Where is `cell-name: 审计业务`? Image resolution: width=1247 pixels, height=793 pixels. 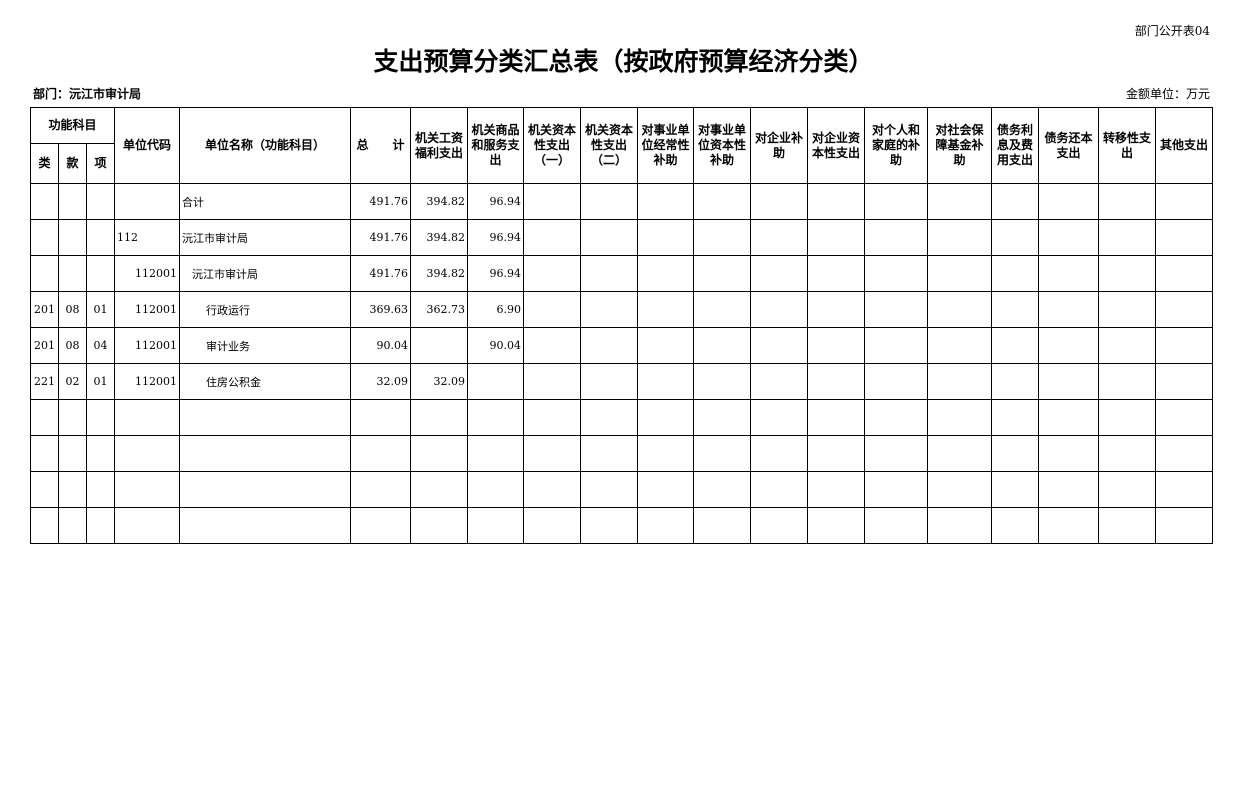 cell-name: 审计业务 is located at coordinates (265, 345).